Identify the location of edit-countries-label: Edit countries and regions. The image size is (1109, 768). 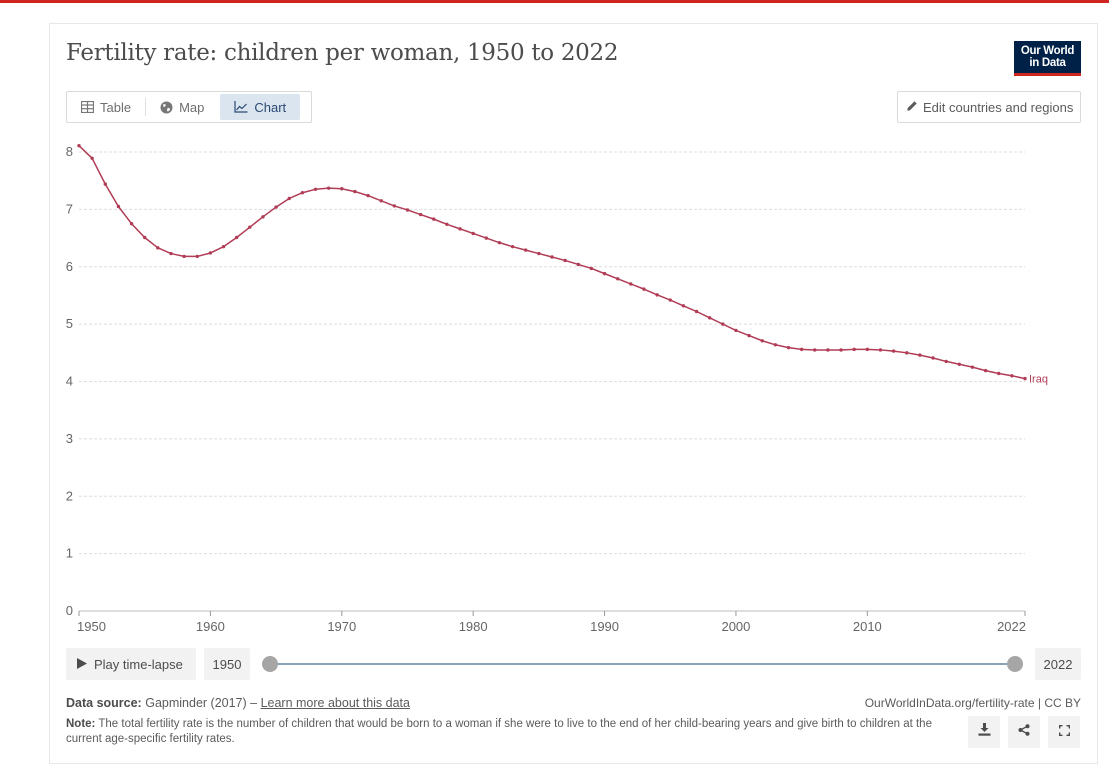
(998, 107).